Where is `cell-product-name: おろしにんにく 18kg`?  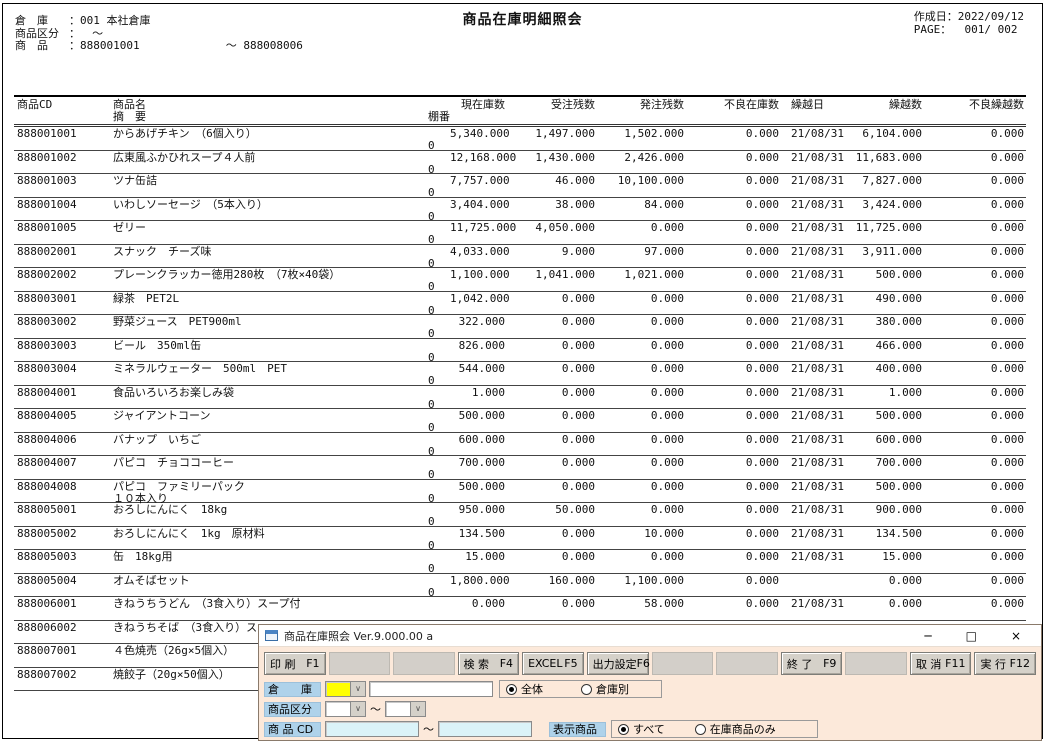 cell-product-name: おろしにんにく 18kg is located at coordinates (170, 509).